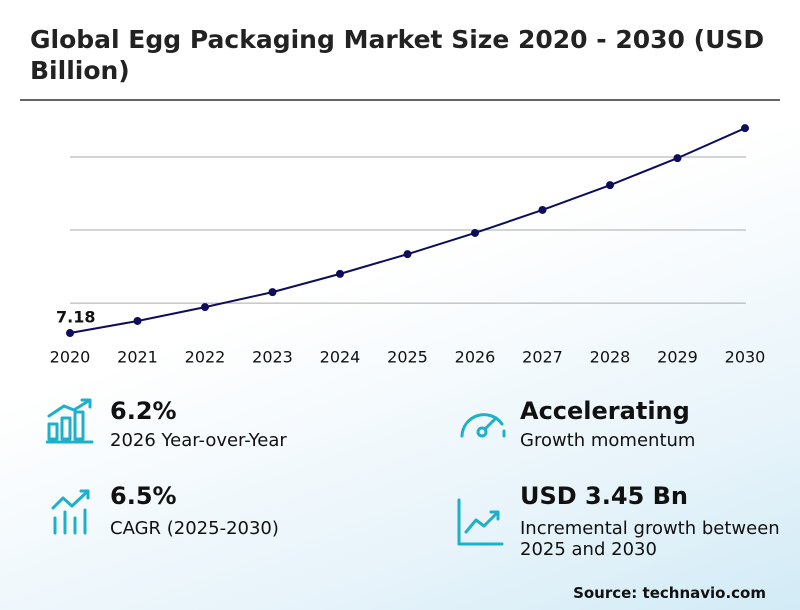 The width and height of the screenshot is (800, 610). I want to click on kpi-value: USD 3.45 Bn, so click(604, 496).